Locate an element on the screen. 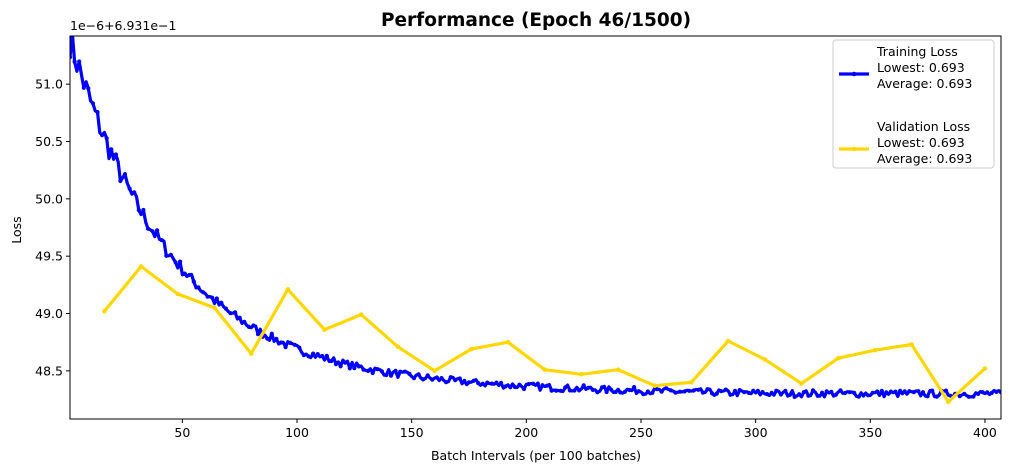 This screenshot has width=1010, height=472. x-tick-label: 300 is located at coordinates (756, 432).